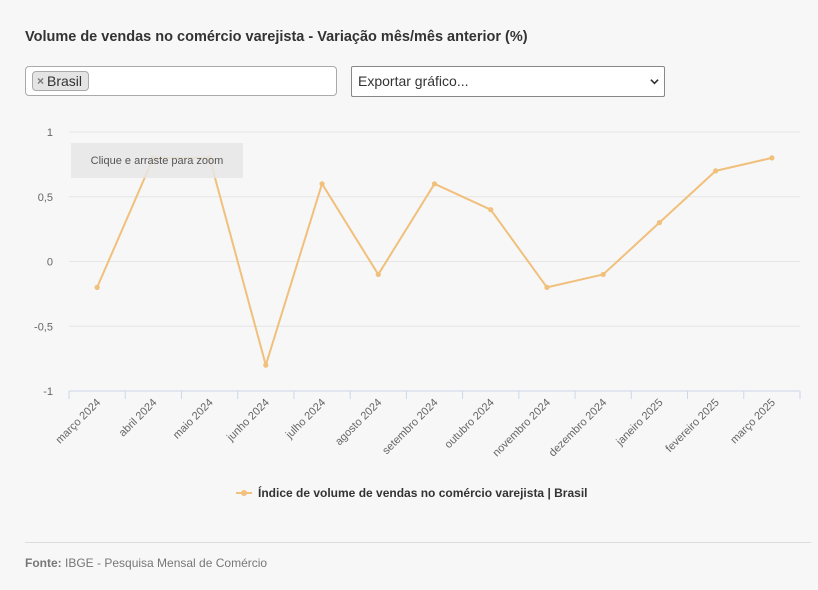  What do you see at coordinates (248, 421) in the screenshot?
I see `x-tick-label: junho 2024` at bounding box center [248, 421].